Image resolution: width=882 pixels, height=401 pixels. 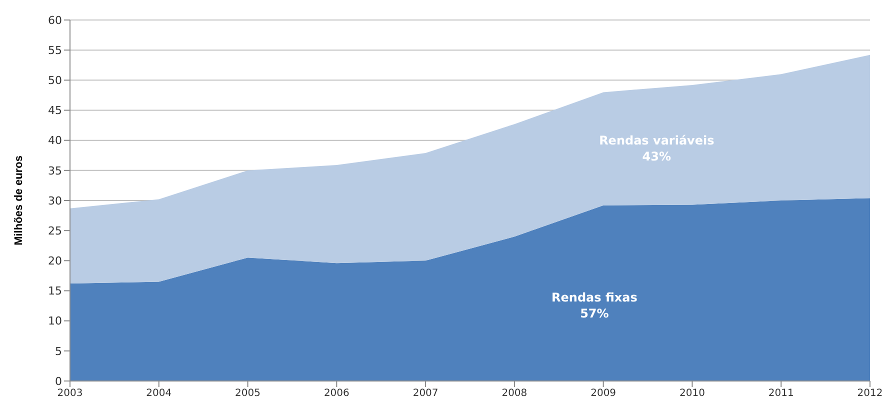 I want to click on x-tick-label: 2004, so click(x=159, y=394).